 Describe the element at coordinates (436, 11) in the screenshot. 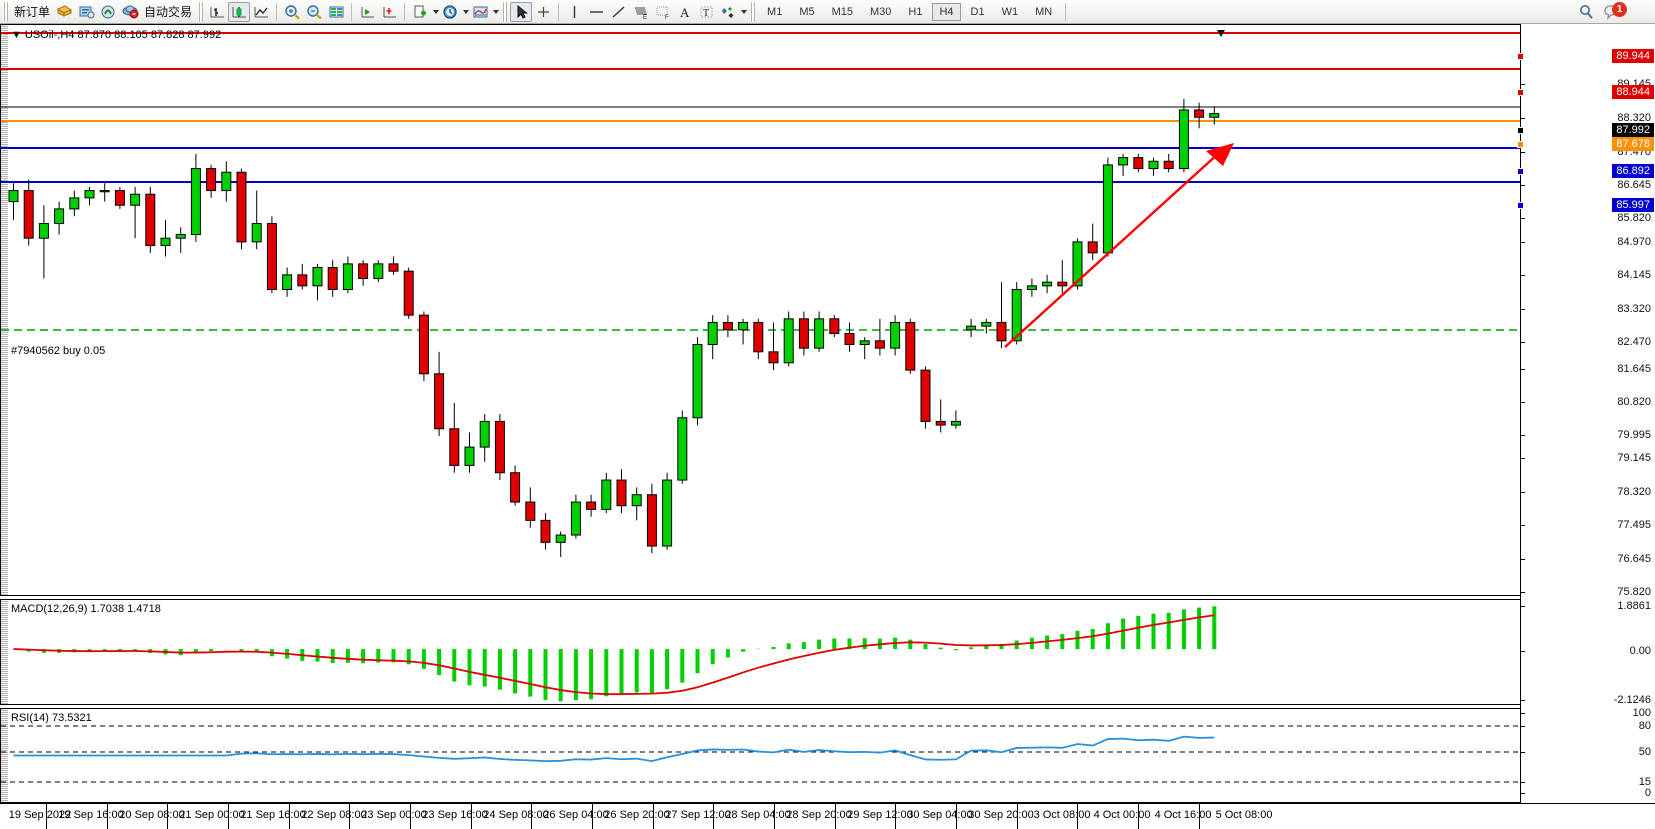

I see `templates-dropdown-caret` at that location.